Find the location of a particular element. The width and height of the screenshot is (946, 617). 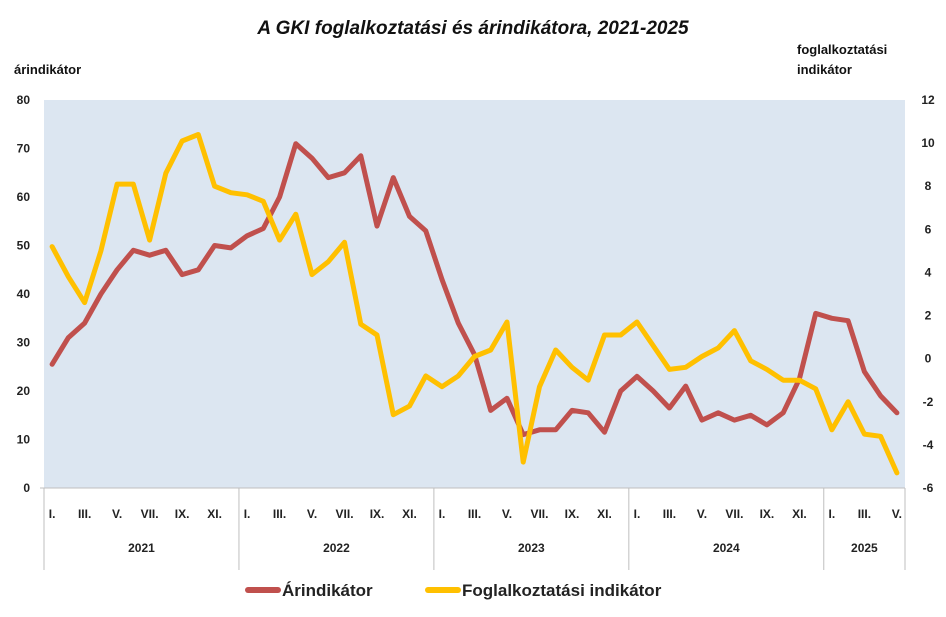

left-axis-ticks: 0 10 20 30 40 50 60 70 80 is located at coordinates (24, 294).